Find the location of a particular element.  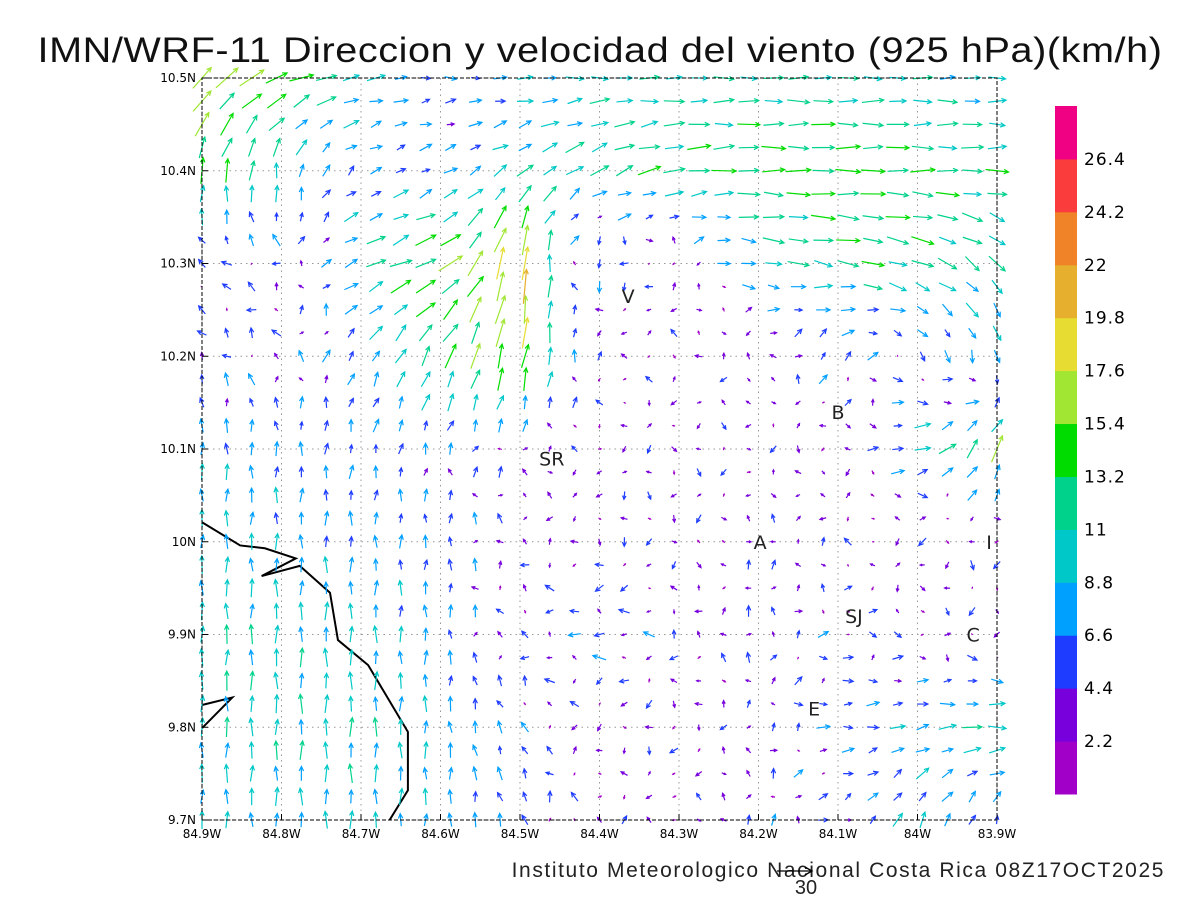

place-label: B is located at coordinates (837, 413).